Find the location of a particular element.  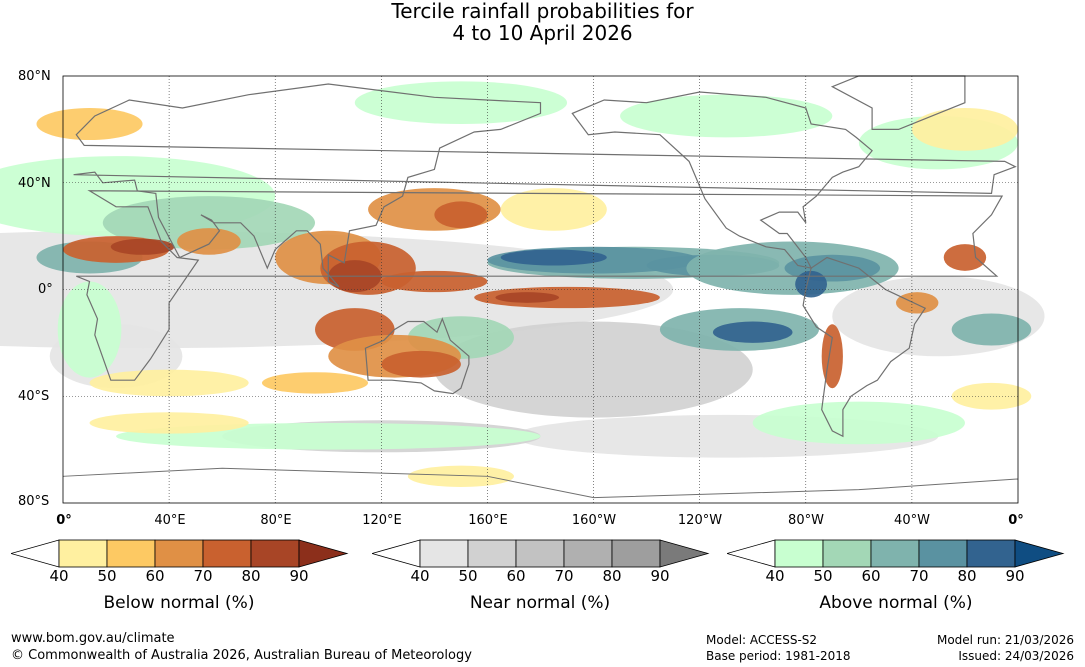

coastline-north-america is located at coordinates (722, 180).